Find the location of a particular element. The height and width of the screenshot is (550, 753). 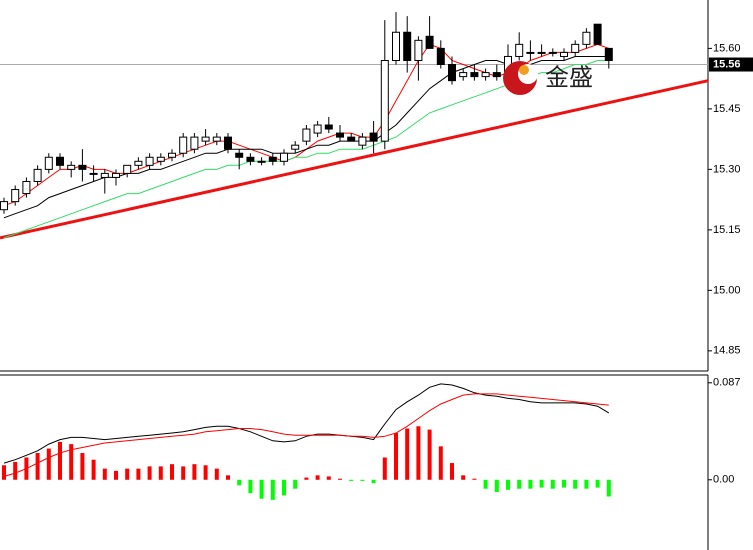

y-tick-label: 15.45 is located at coordinates (727, 109).